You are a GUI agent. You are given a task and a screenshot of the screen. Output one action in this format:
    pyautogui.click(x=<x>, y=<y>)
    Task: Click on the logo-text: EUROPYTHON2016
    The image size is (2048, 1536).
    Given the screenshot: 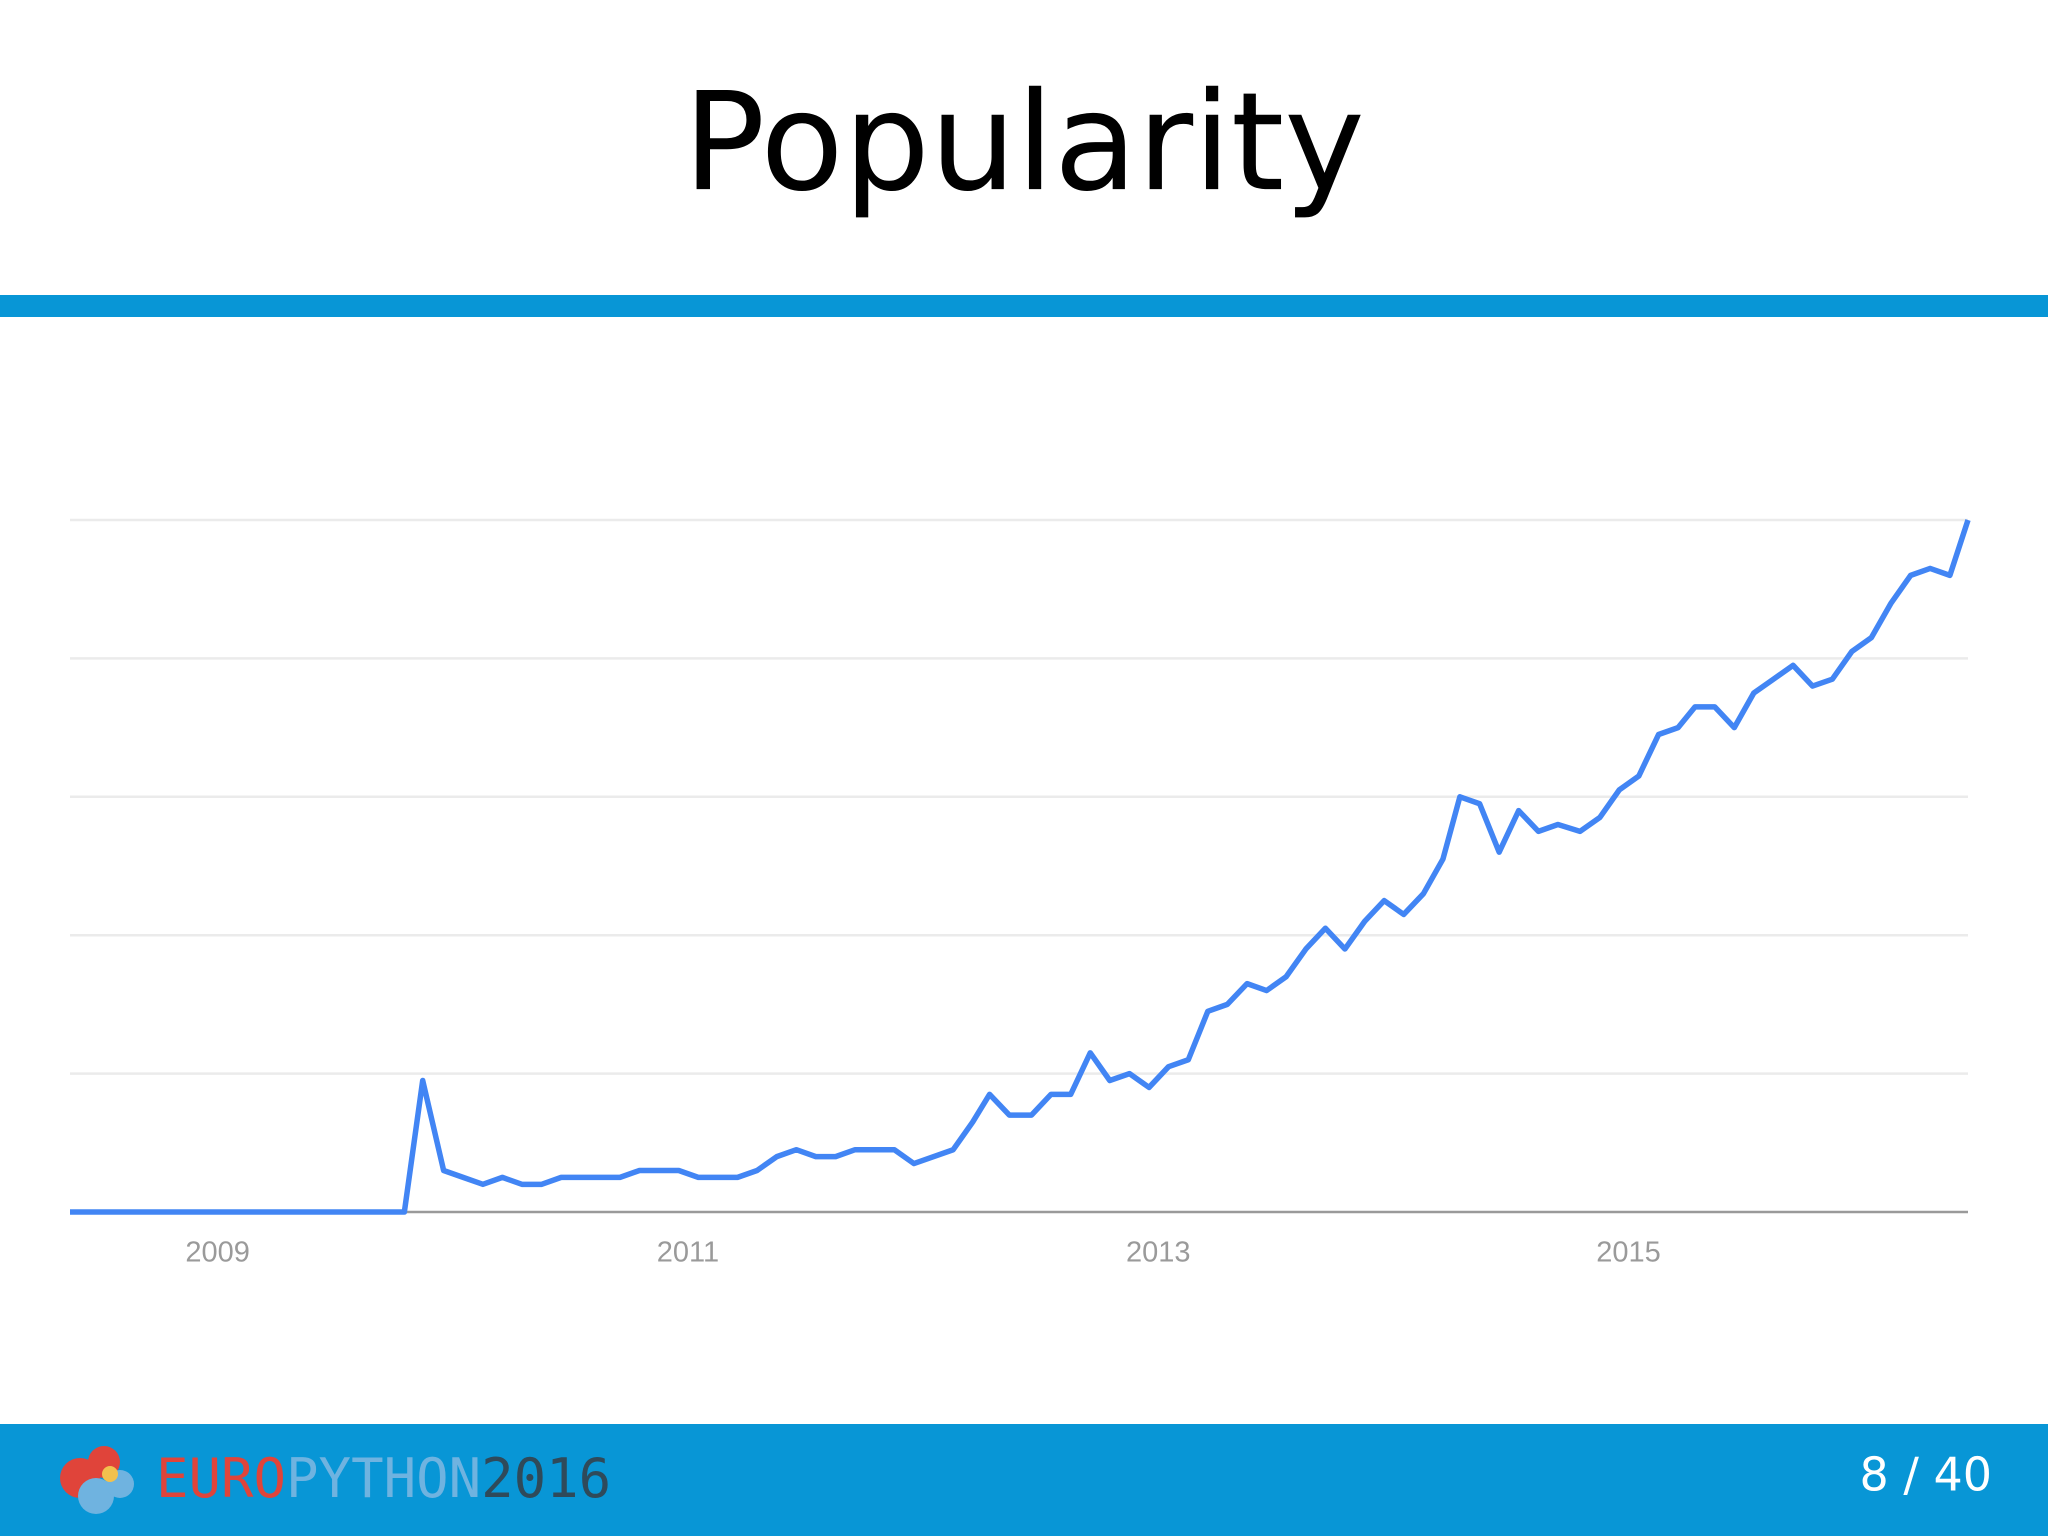 What is the action you would take?
    pyautogui.click(x=383, y=1478)
    